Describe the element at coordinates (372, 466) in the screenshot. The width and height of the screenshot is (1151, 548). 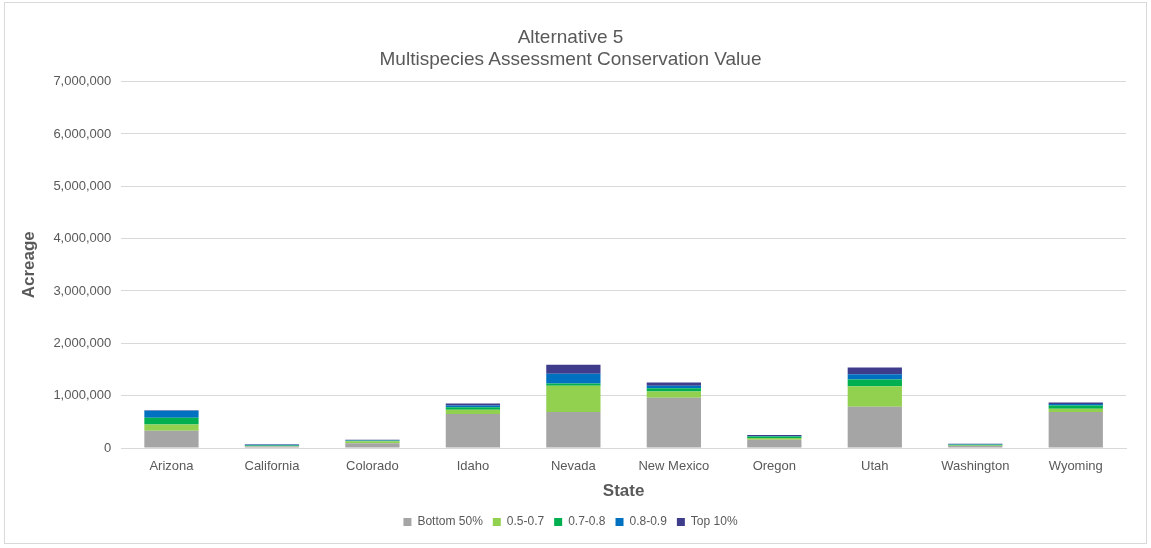
I see `x-tick-label: Colorado` at that location.